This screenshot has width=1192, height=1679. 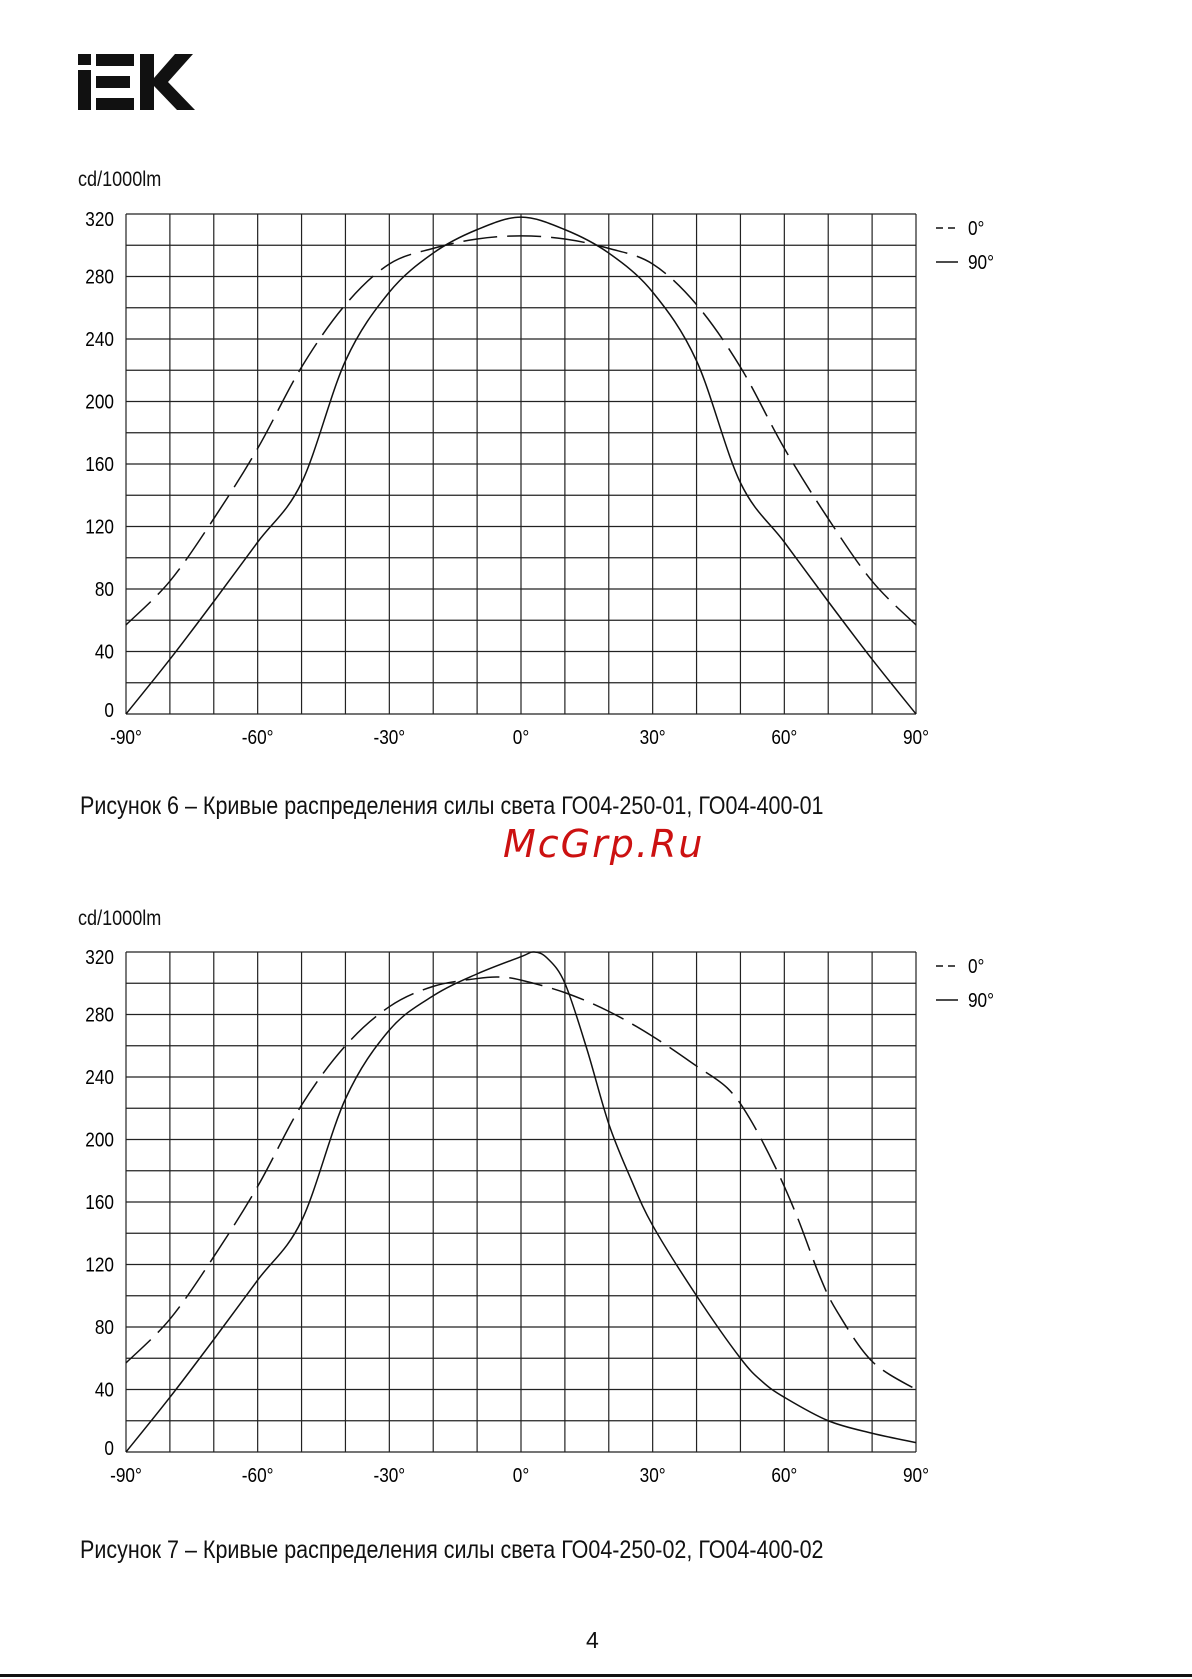 I want to click on fig6-y-tick-label: 320, so click(x=99, y=219).